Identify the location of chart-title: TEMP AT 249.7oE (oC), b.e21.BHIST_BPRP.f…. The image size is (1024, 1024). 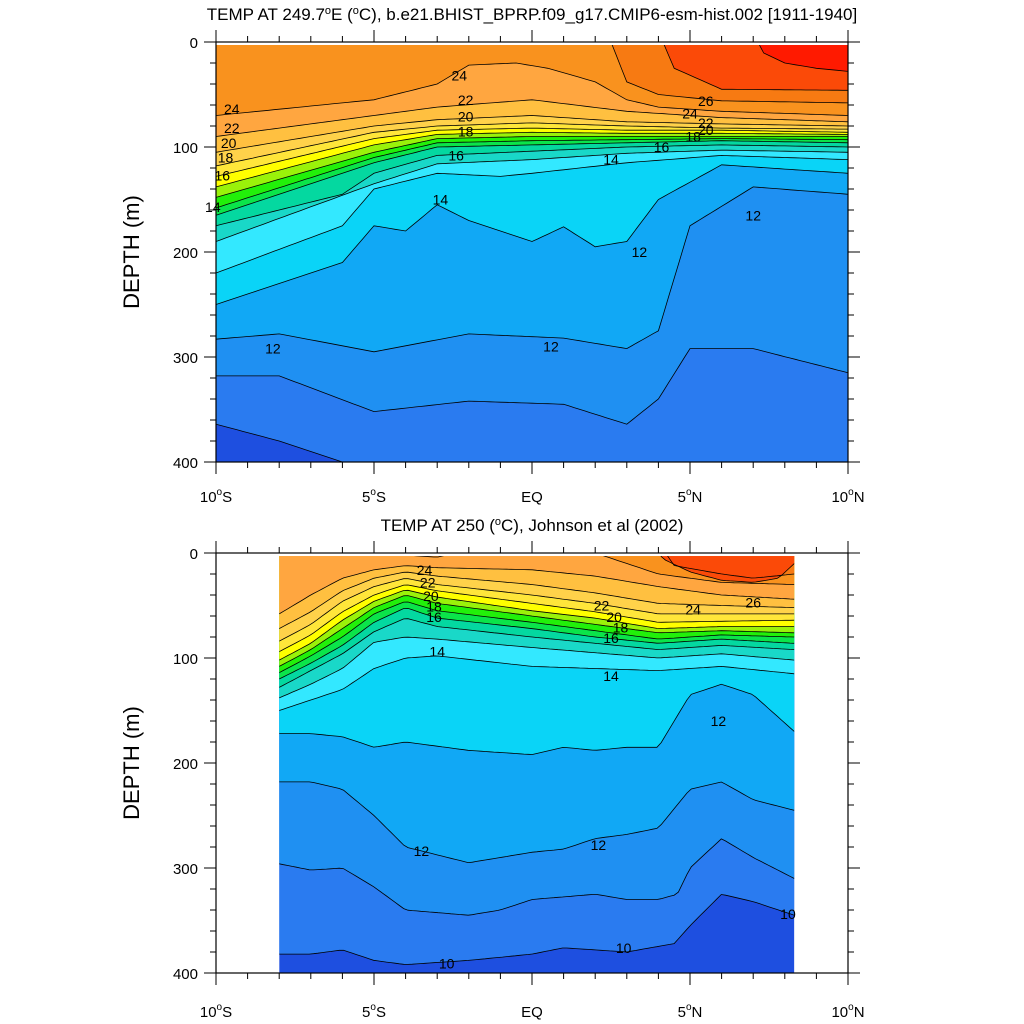
(532, 14).